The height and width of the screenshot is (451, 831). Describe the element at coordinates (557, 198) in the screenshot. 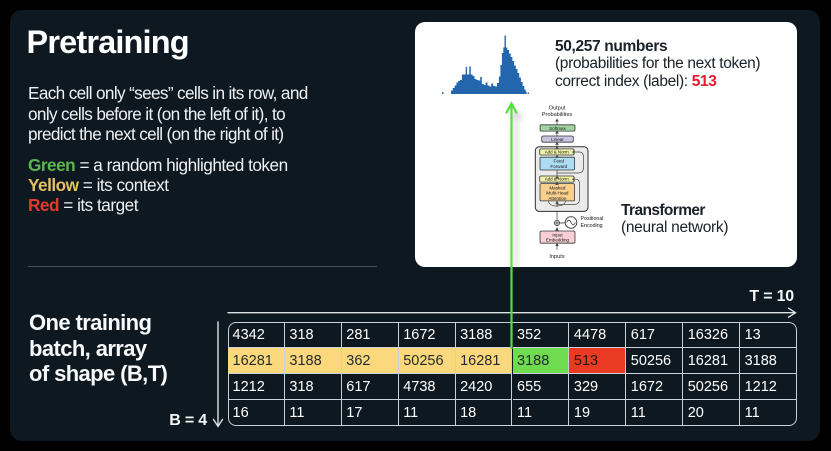

I see `svg-text: Attention` at that location.